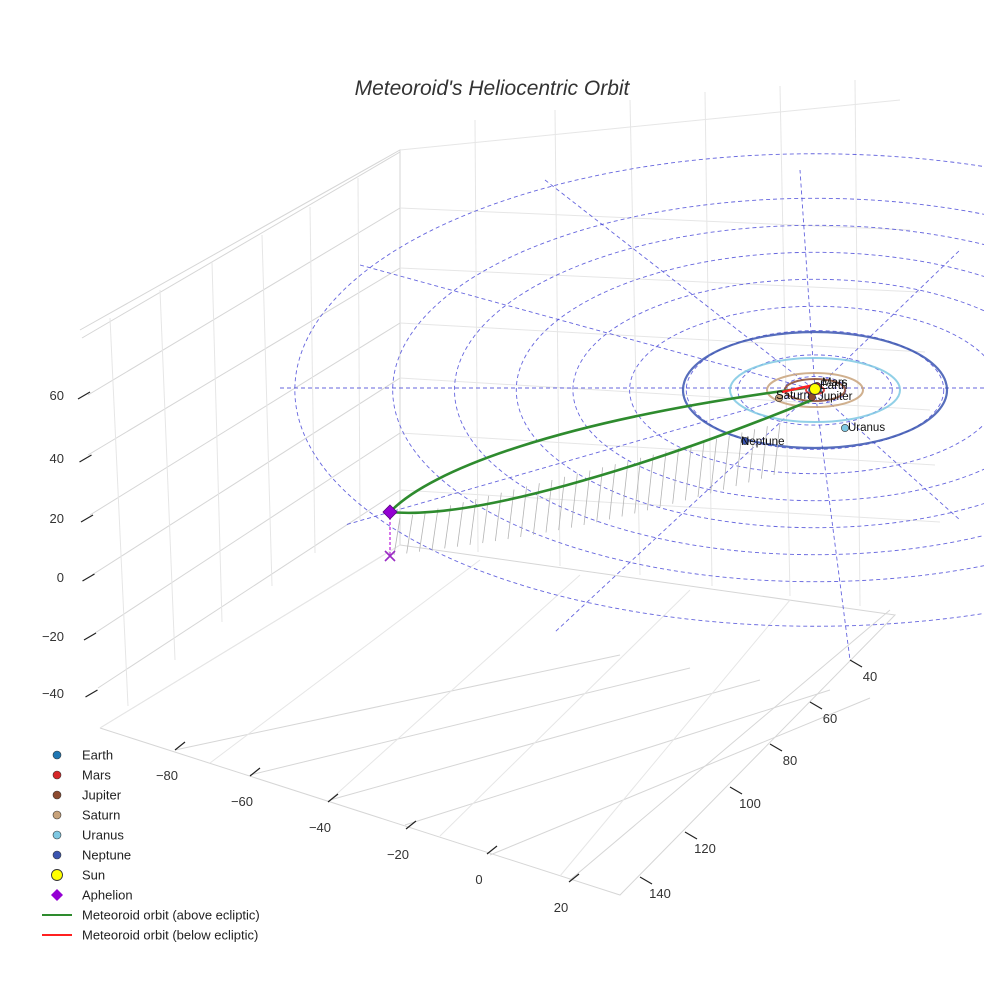  Describe the element at coordinates (793, 396) in the screenshot. I see `planet-label-saturn: Saturn` at that location.